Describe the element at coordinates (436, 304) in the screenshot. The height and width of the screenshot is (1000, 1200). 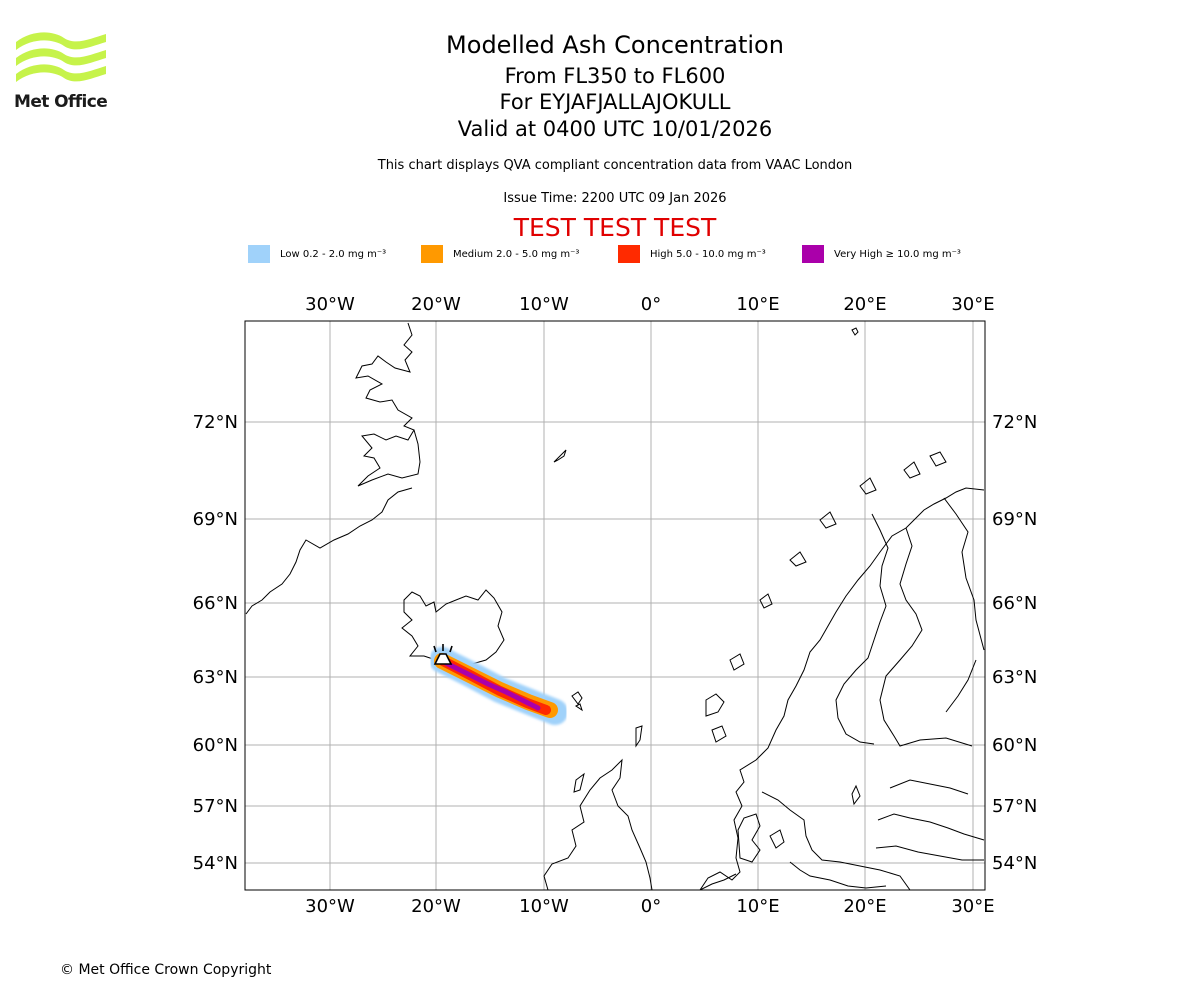
I see `lon-tick-top-20w: 20°W` at that location.